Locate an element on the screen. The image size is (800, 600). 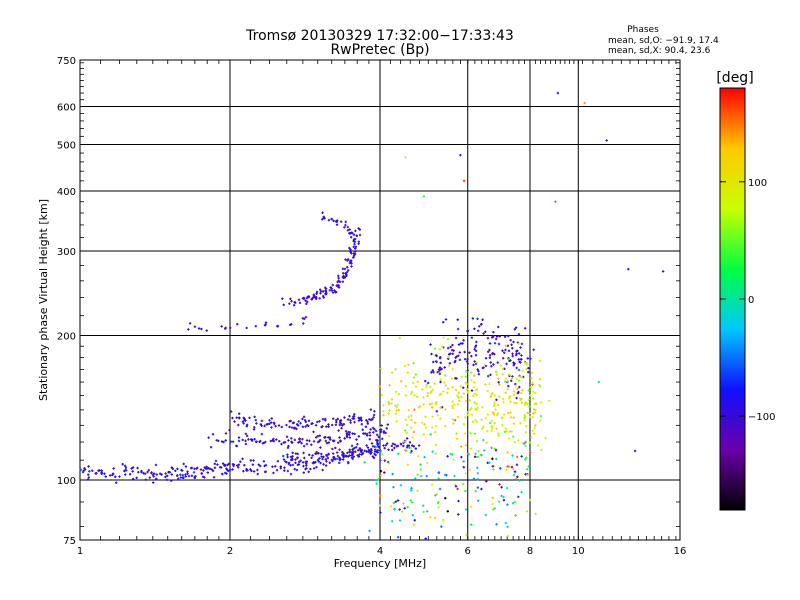
x-tick-label: 16 is located at coordinates (680, 551).